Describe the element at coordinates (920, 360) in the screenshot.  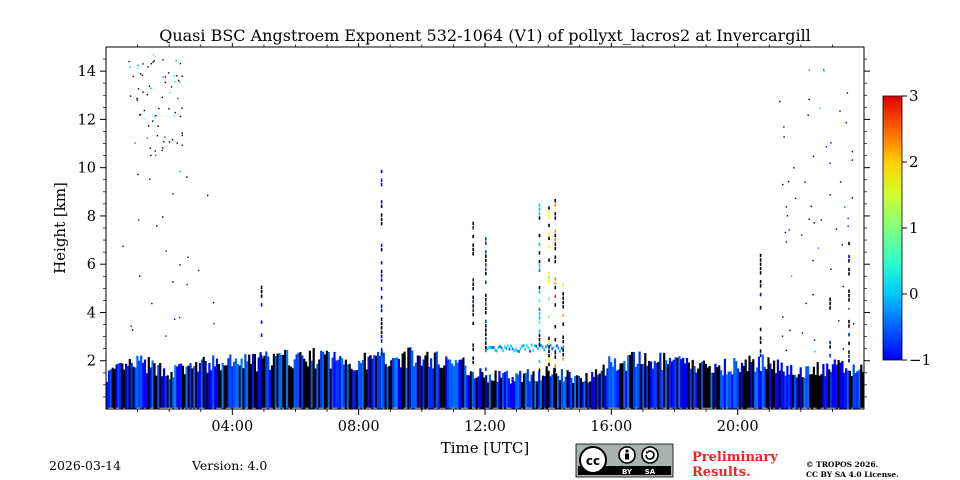
I see `colorbar-tick-label: −1` at that location.